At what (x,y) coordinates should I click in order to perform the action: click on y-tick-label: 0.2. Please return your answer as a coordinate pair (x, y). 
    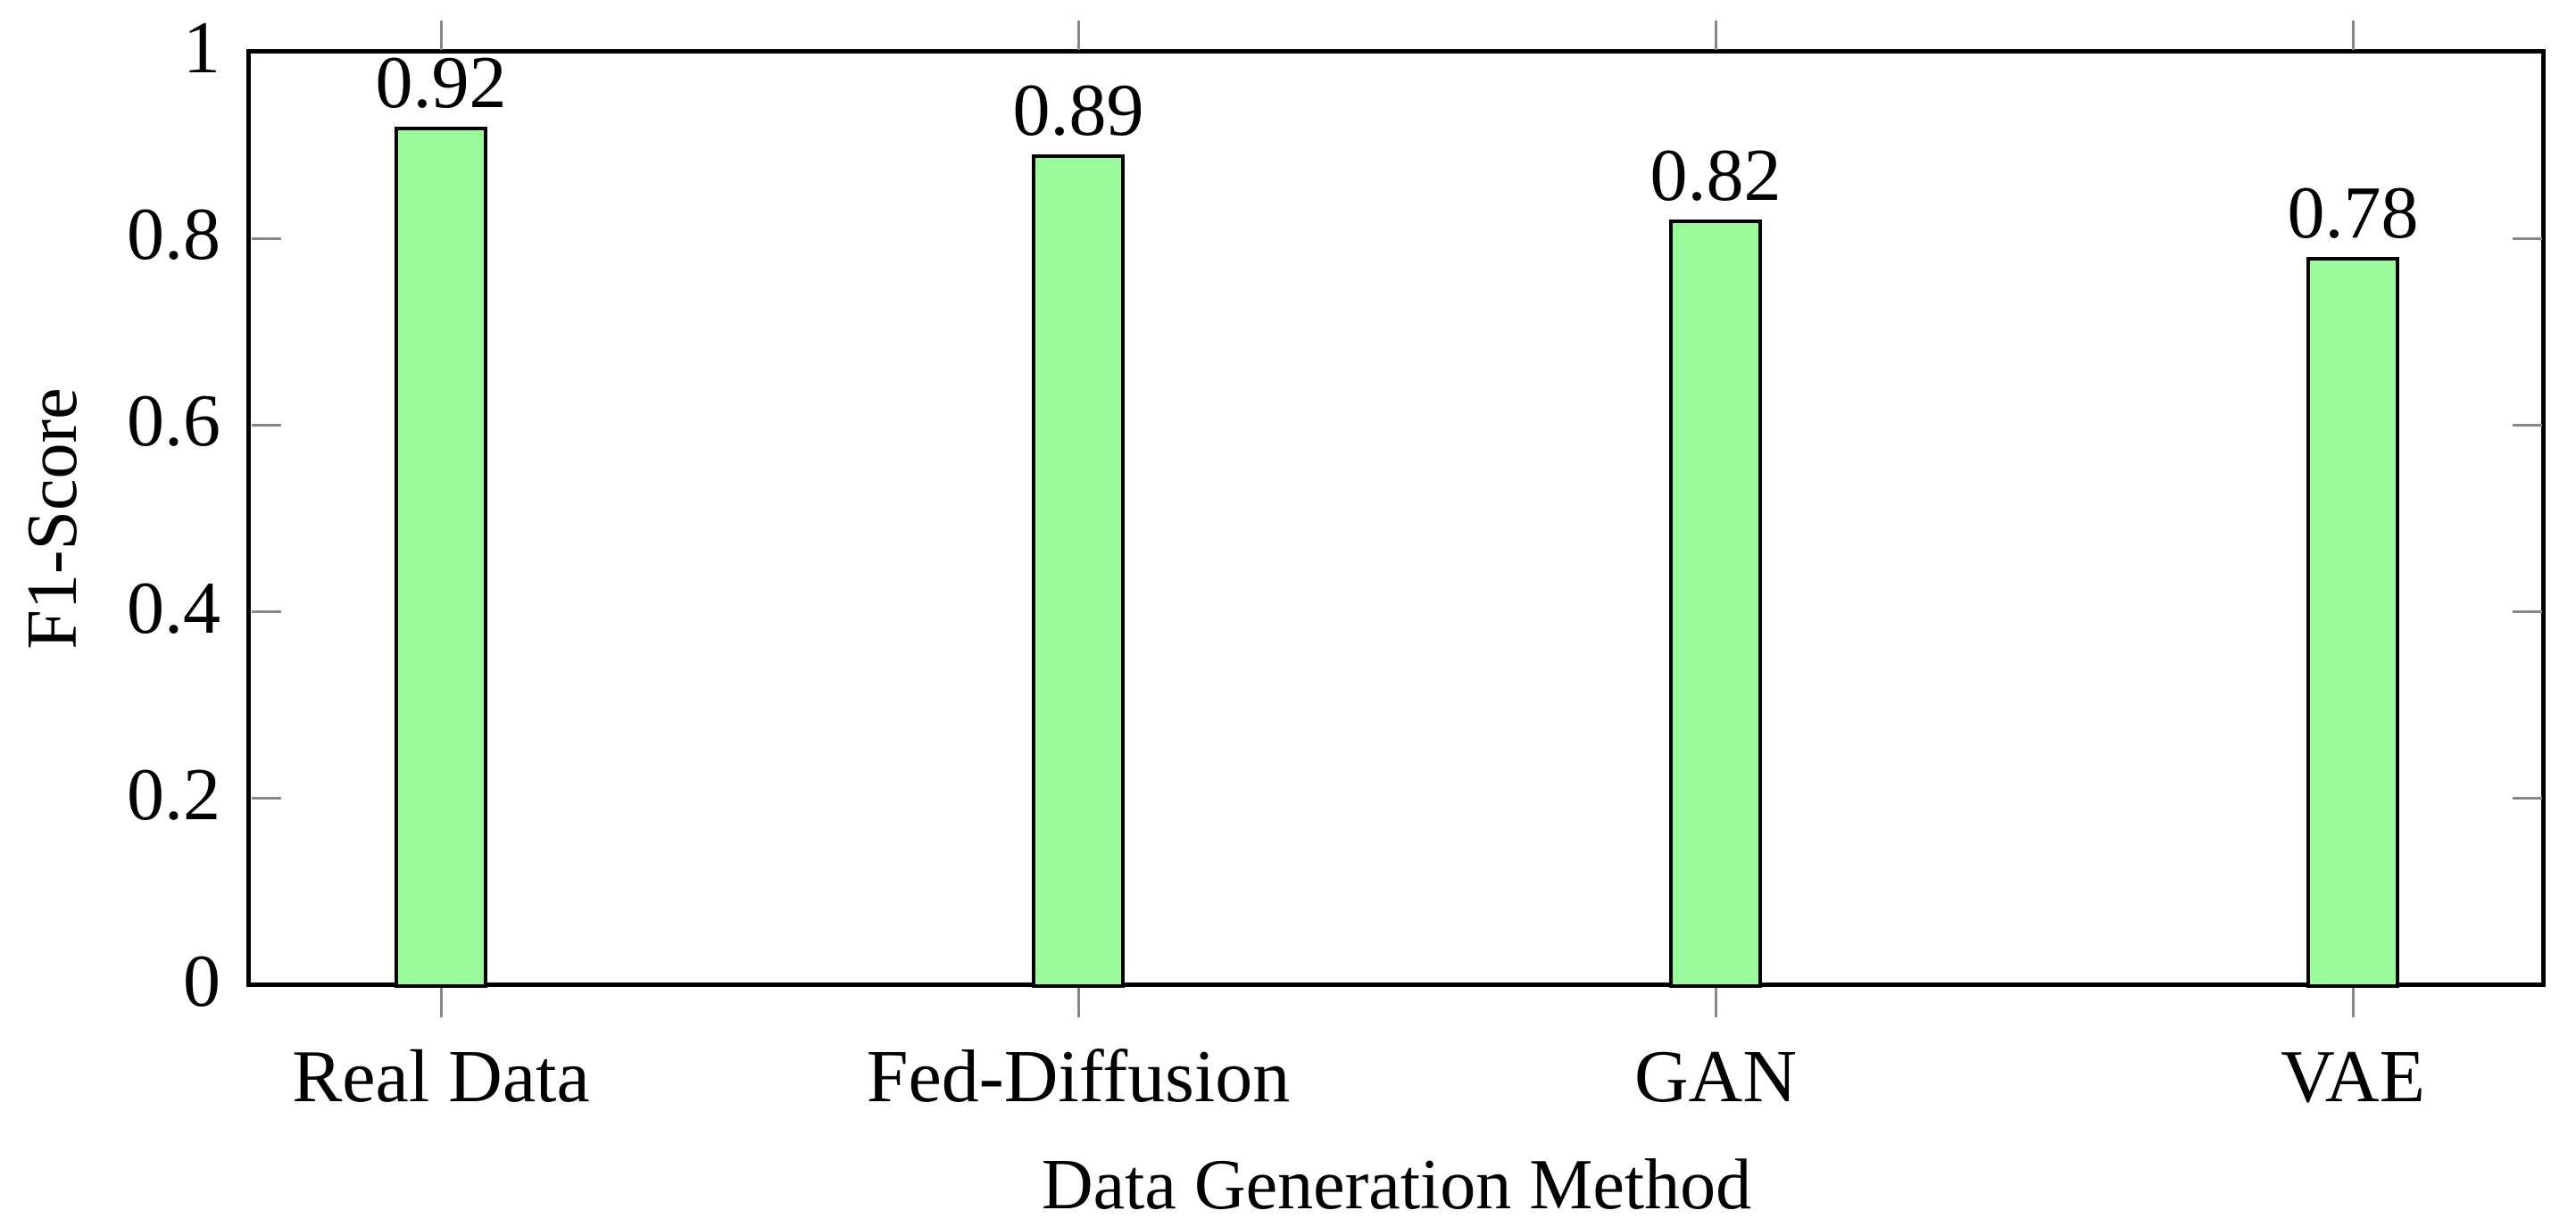
    Looking at the image, I should click on (174, 794).